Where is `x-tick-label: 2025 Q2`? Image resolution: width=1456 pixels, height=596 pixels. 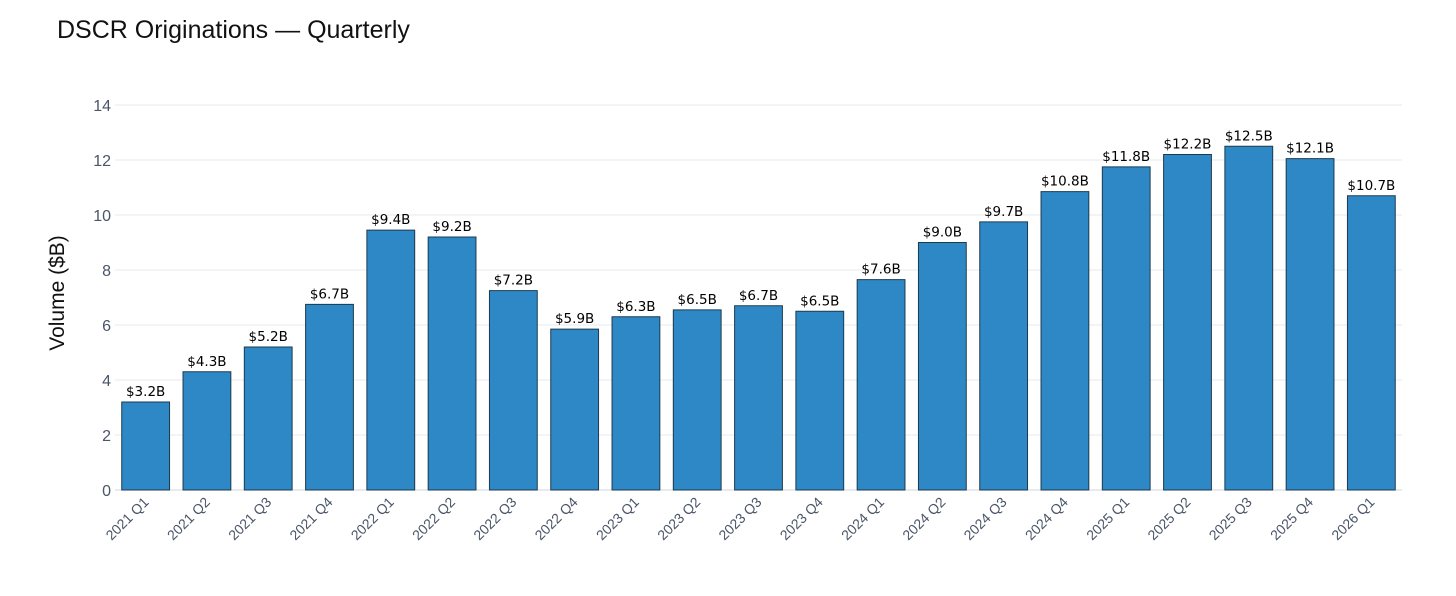
x-tick-label: 2025 Q2 is located at coordinates (1168, 518).